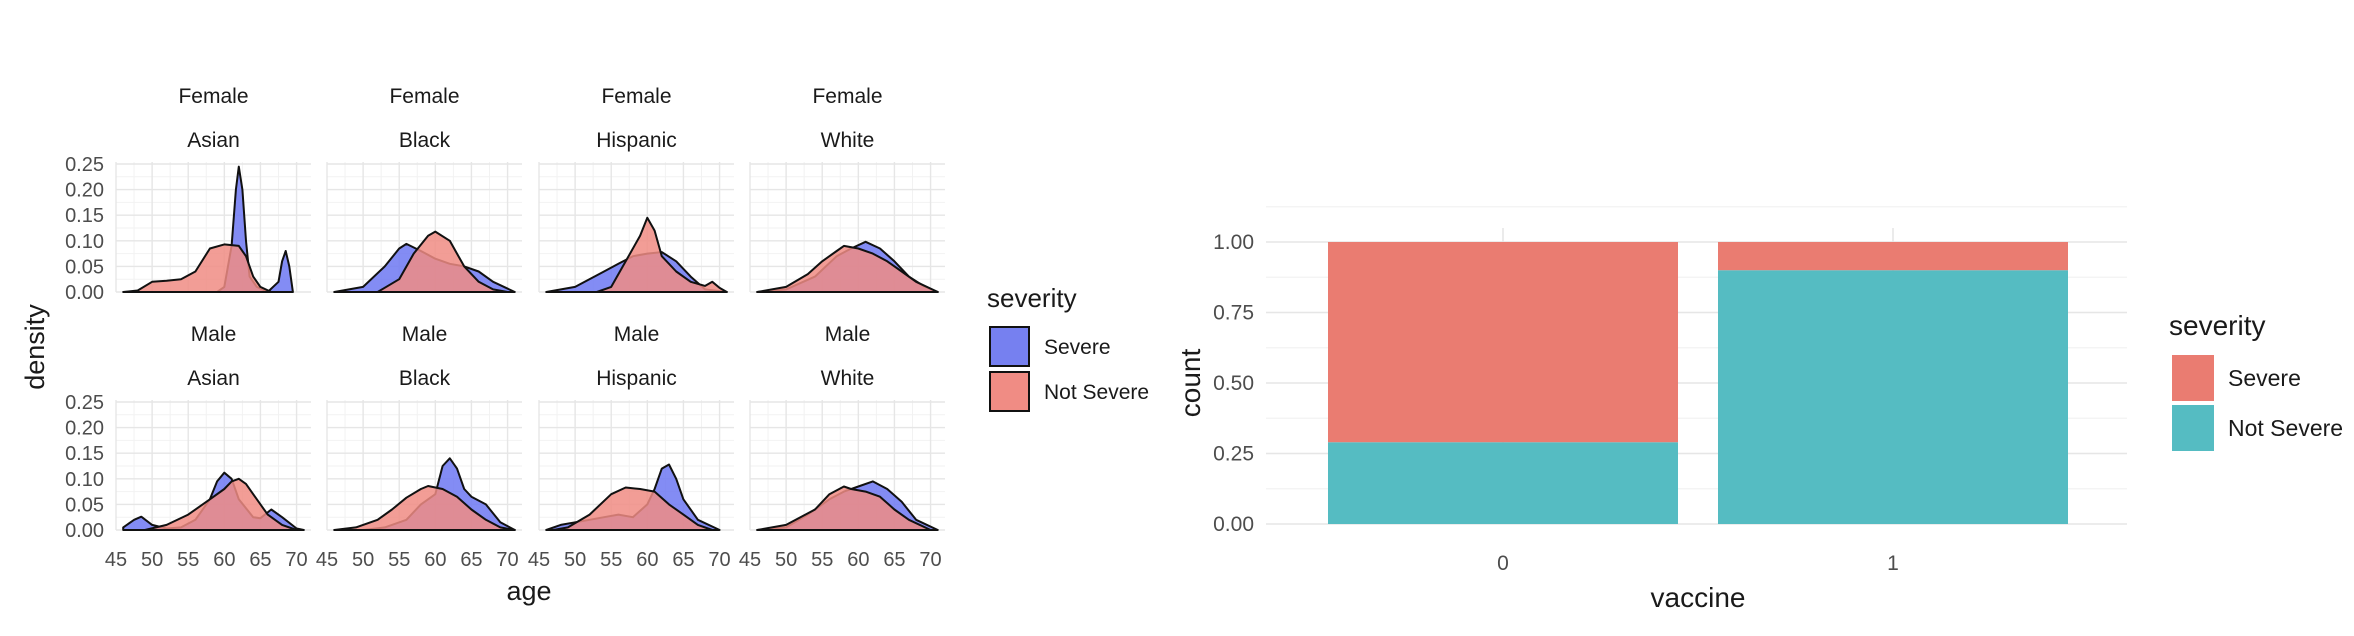  Describe the element at coordinates (35, 347) in the screenshot. I see `y-axis-title: density` at that location.